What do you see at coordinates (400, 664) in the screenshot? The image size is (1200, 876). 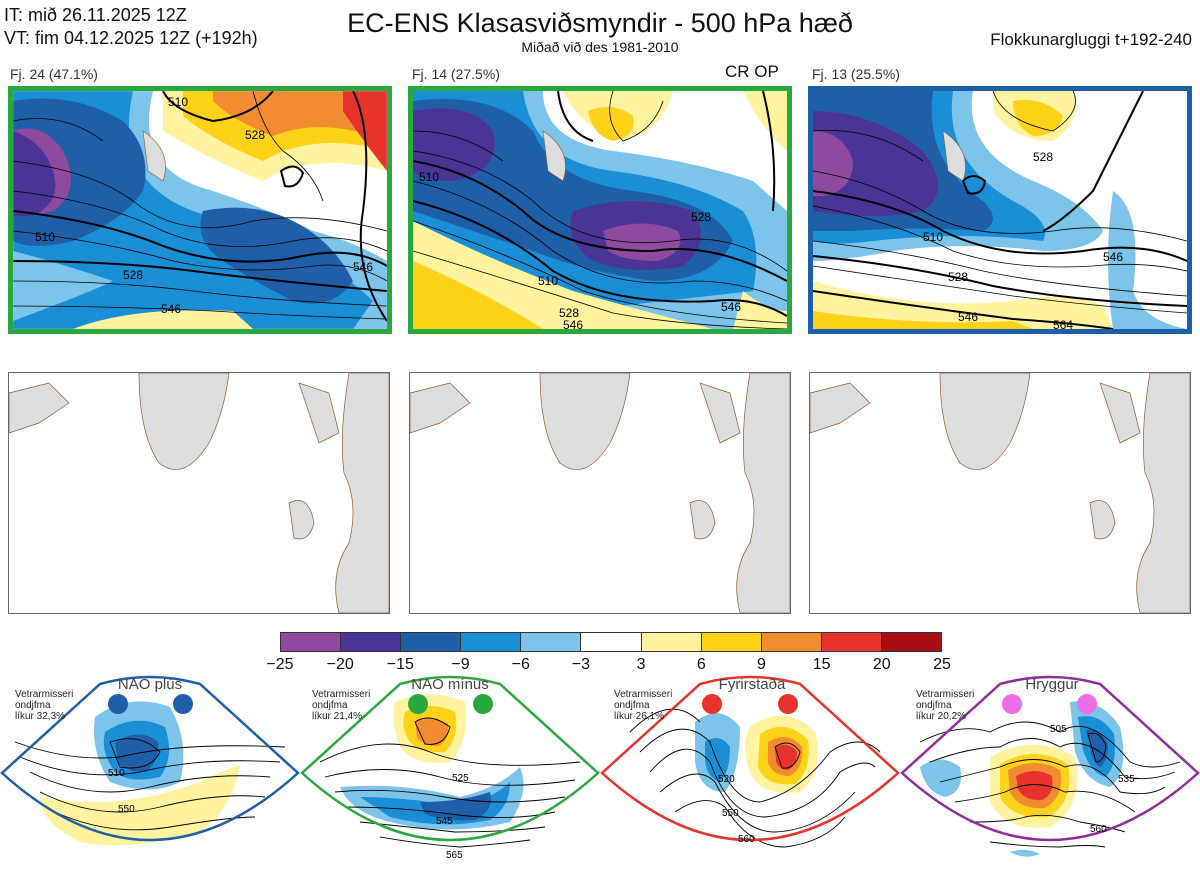 I see `colorbar-tick-label: −15` at bounding box center [400, 664].